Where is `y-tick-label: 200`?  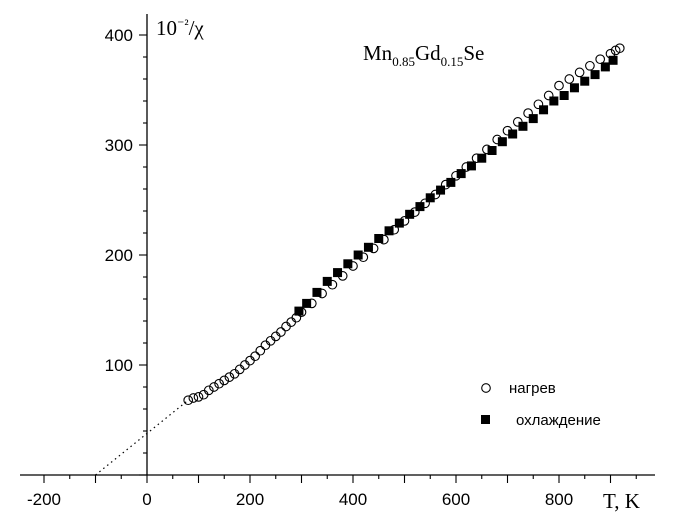
y-tick-label: 200 is located at coordinates (119, 255).